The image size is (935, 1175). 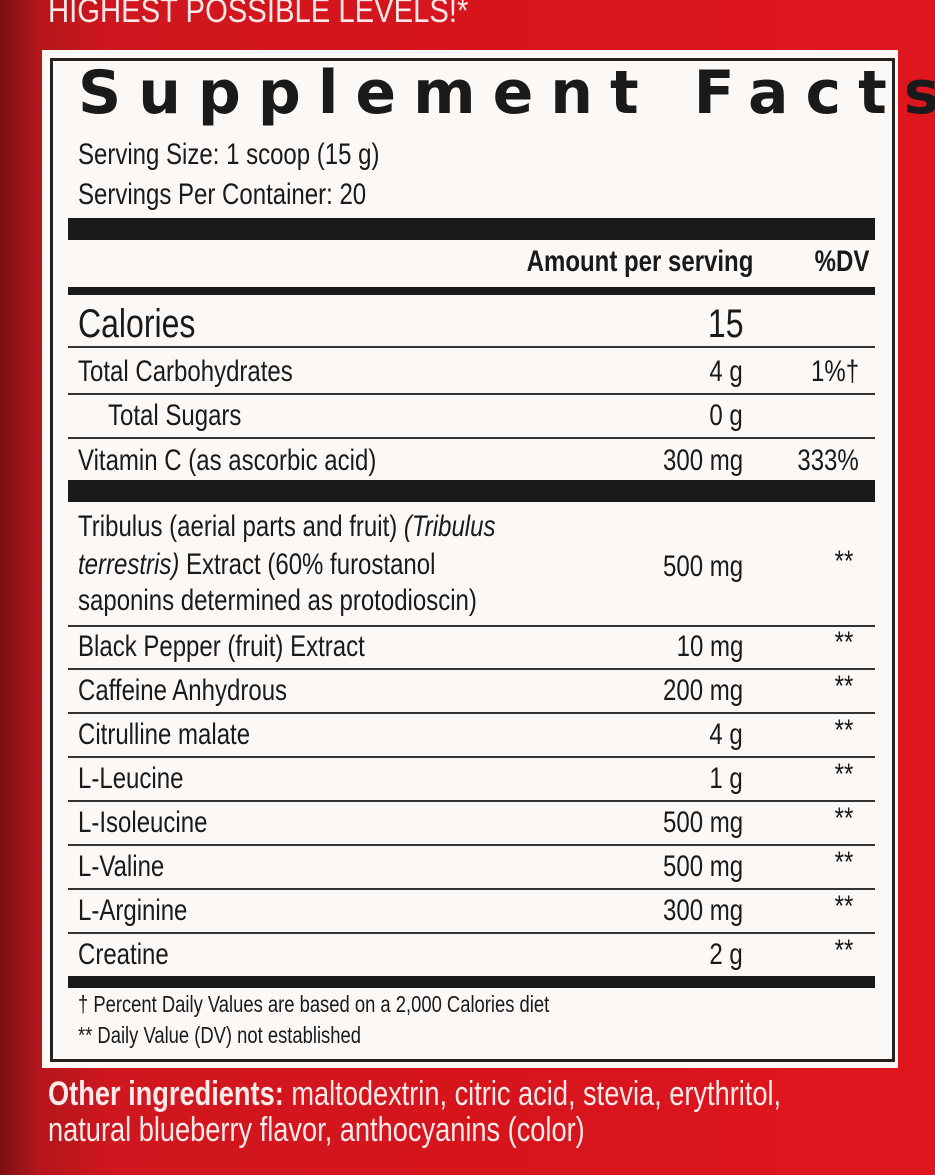 I want to click on row-name: Vitamin C (as ascorbic acid), so click(x=227, y=460).